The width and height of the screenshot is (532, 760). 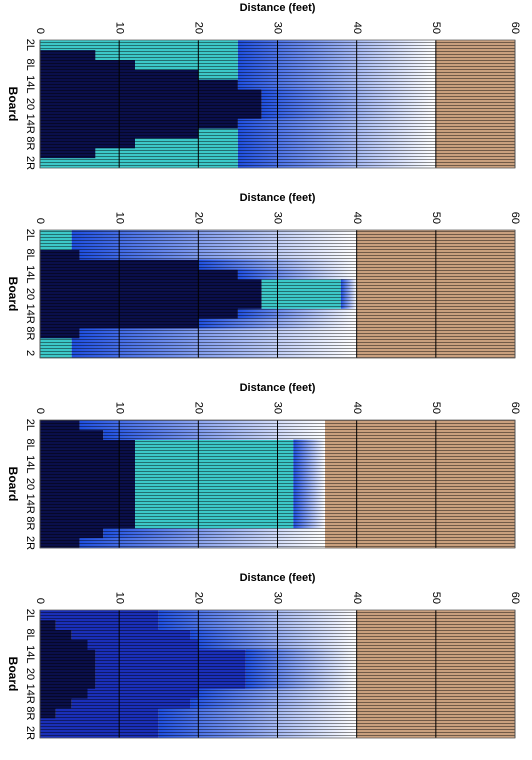 I want to click on y-tick-label: 2, so click(x=30, y=353).